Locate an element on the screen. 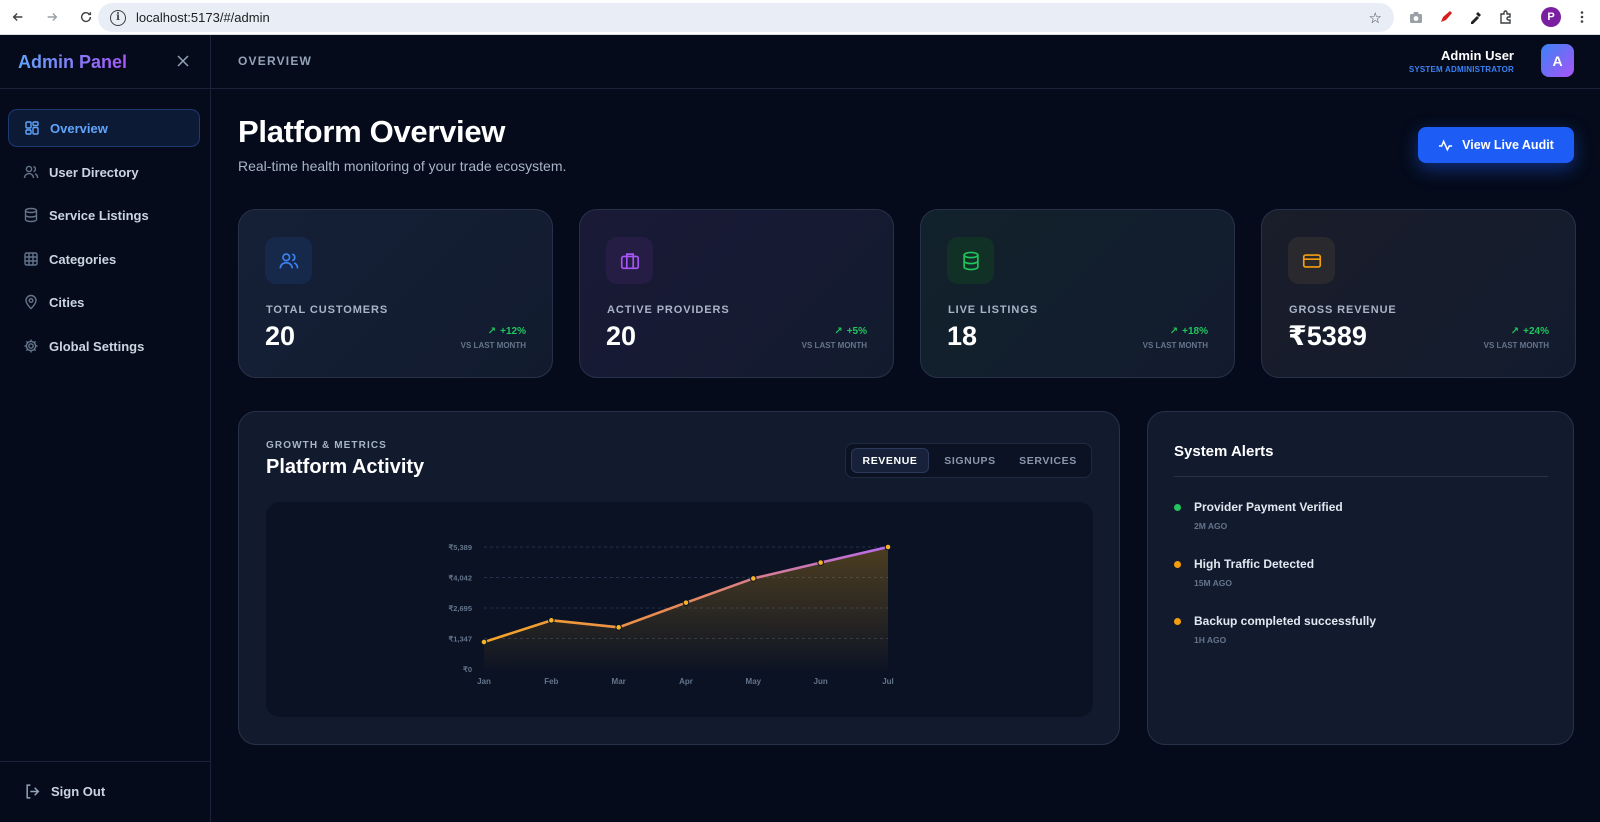 This screenshot has height=822, width=1600. eyedropper-icon is located at coordinates (1476, 17).